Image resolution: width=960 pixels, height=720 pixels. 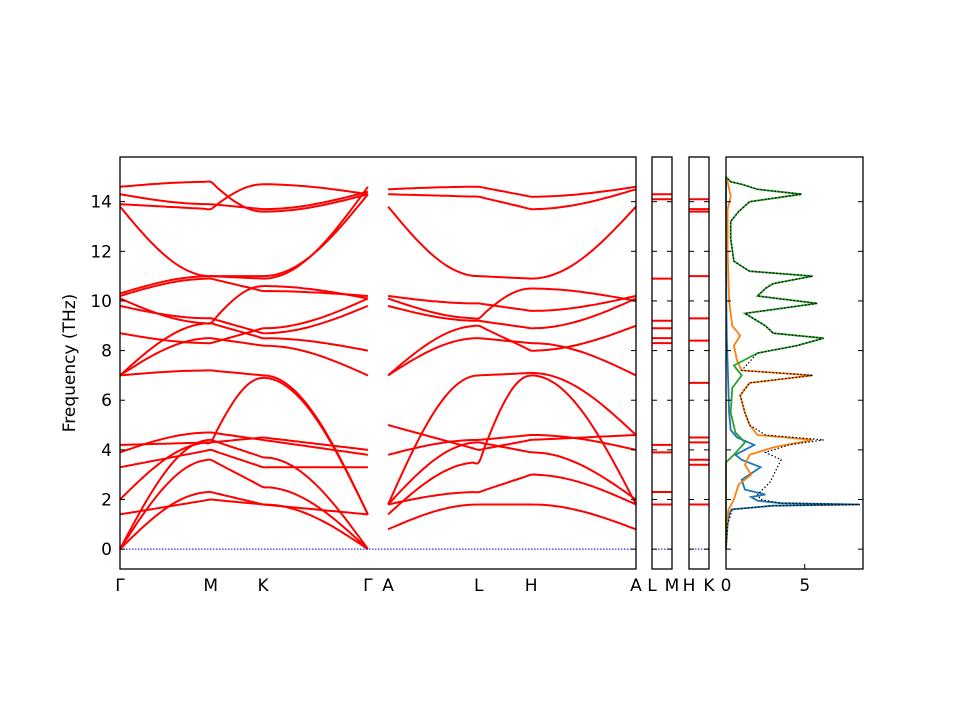 I want to click on dos-panel-plot, so click(x=792, y=363).